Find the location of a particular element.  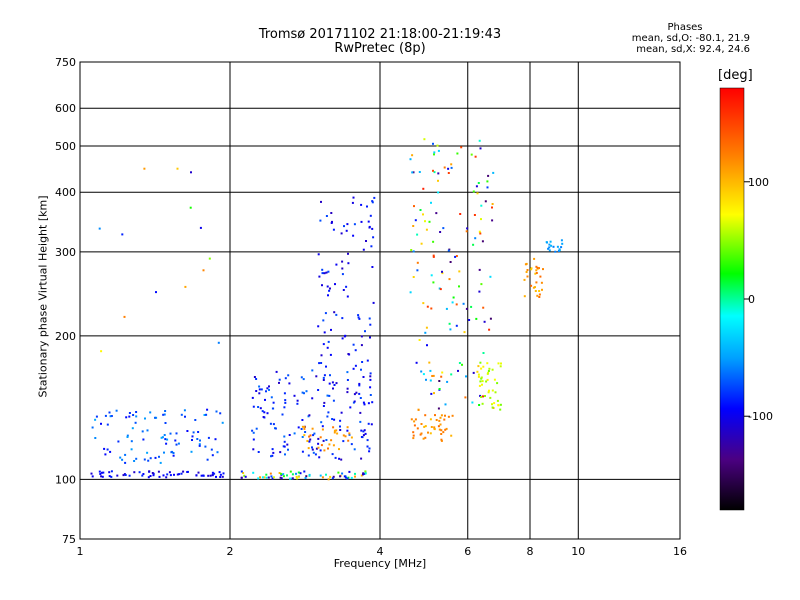

y-tick-label: 750 is located at coordinates (65, 62).